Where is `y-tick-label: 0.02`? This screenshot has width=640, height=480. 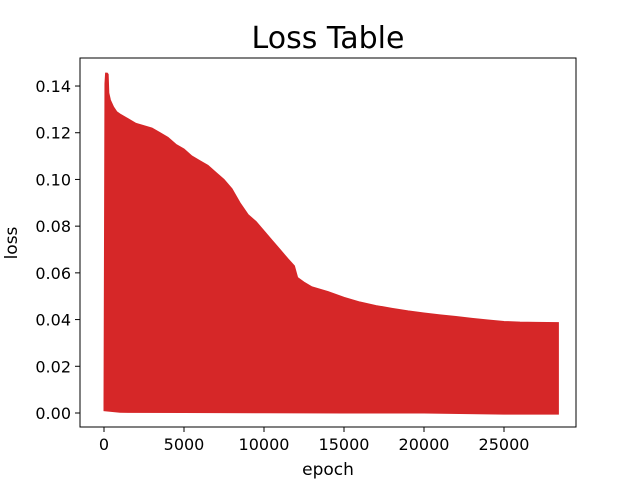 y-tick-label: 0.02 is located at coordinates (53, 366).